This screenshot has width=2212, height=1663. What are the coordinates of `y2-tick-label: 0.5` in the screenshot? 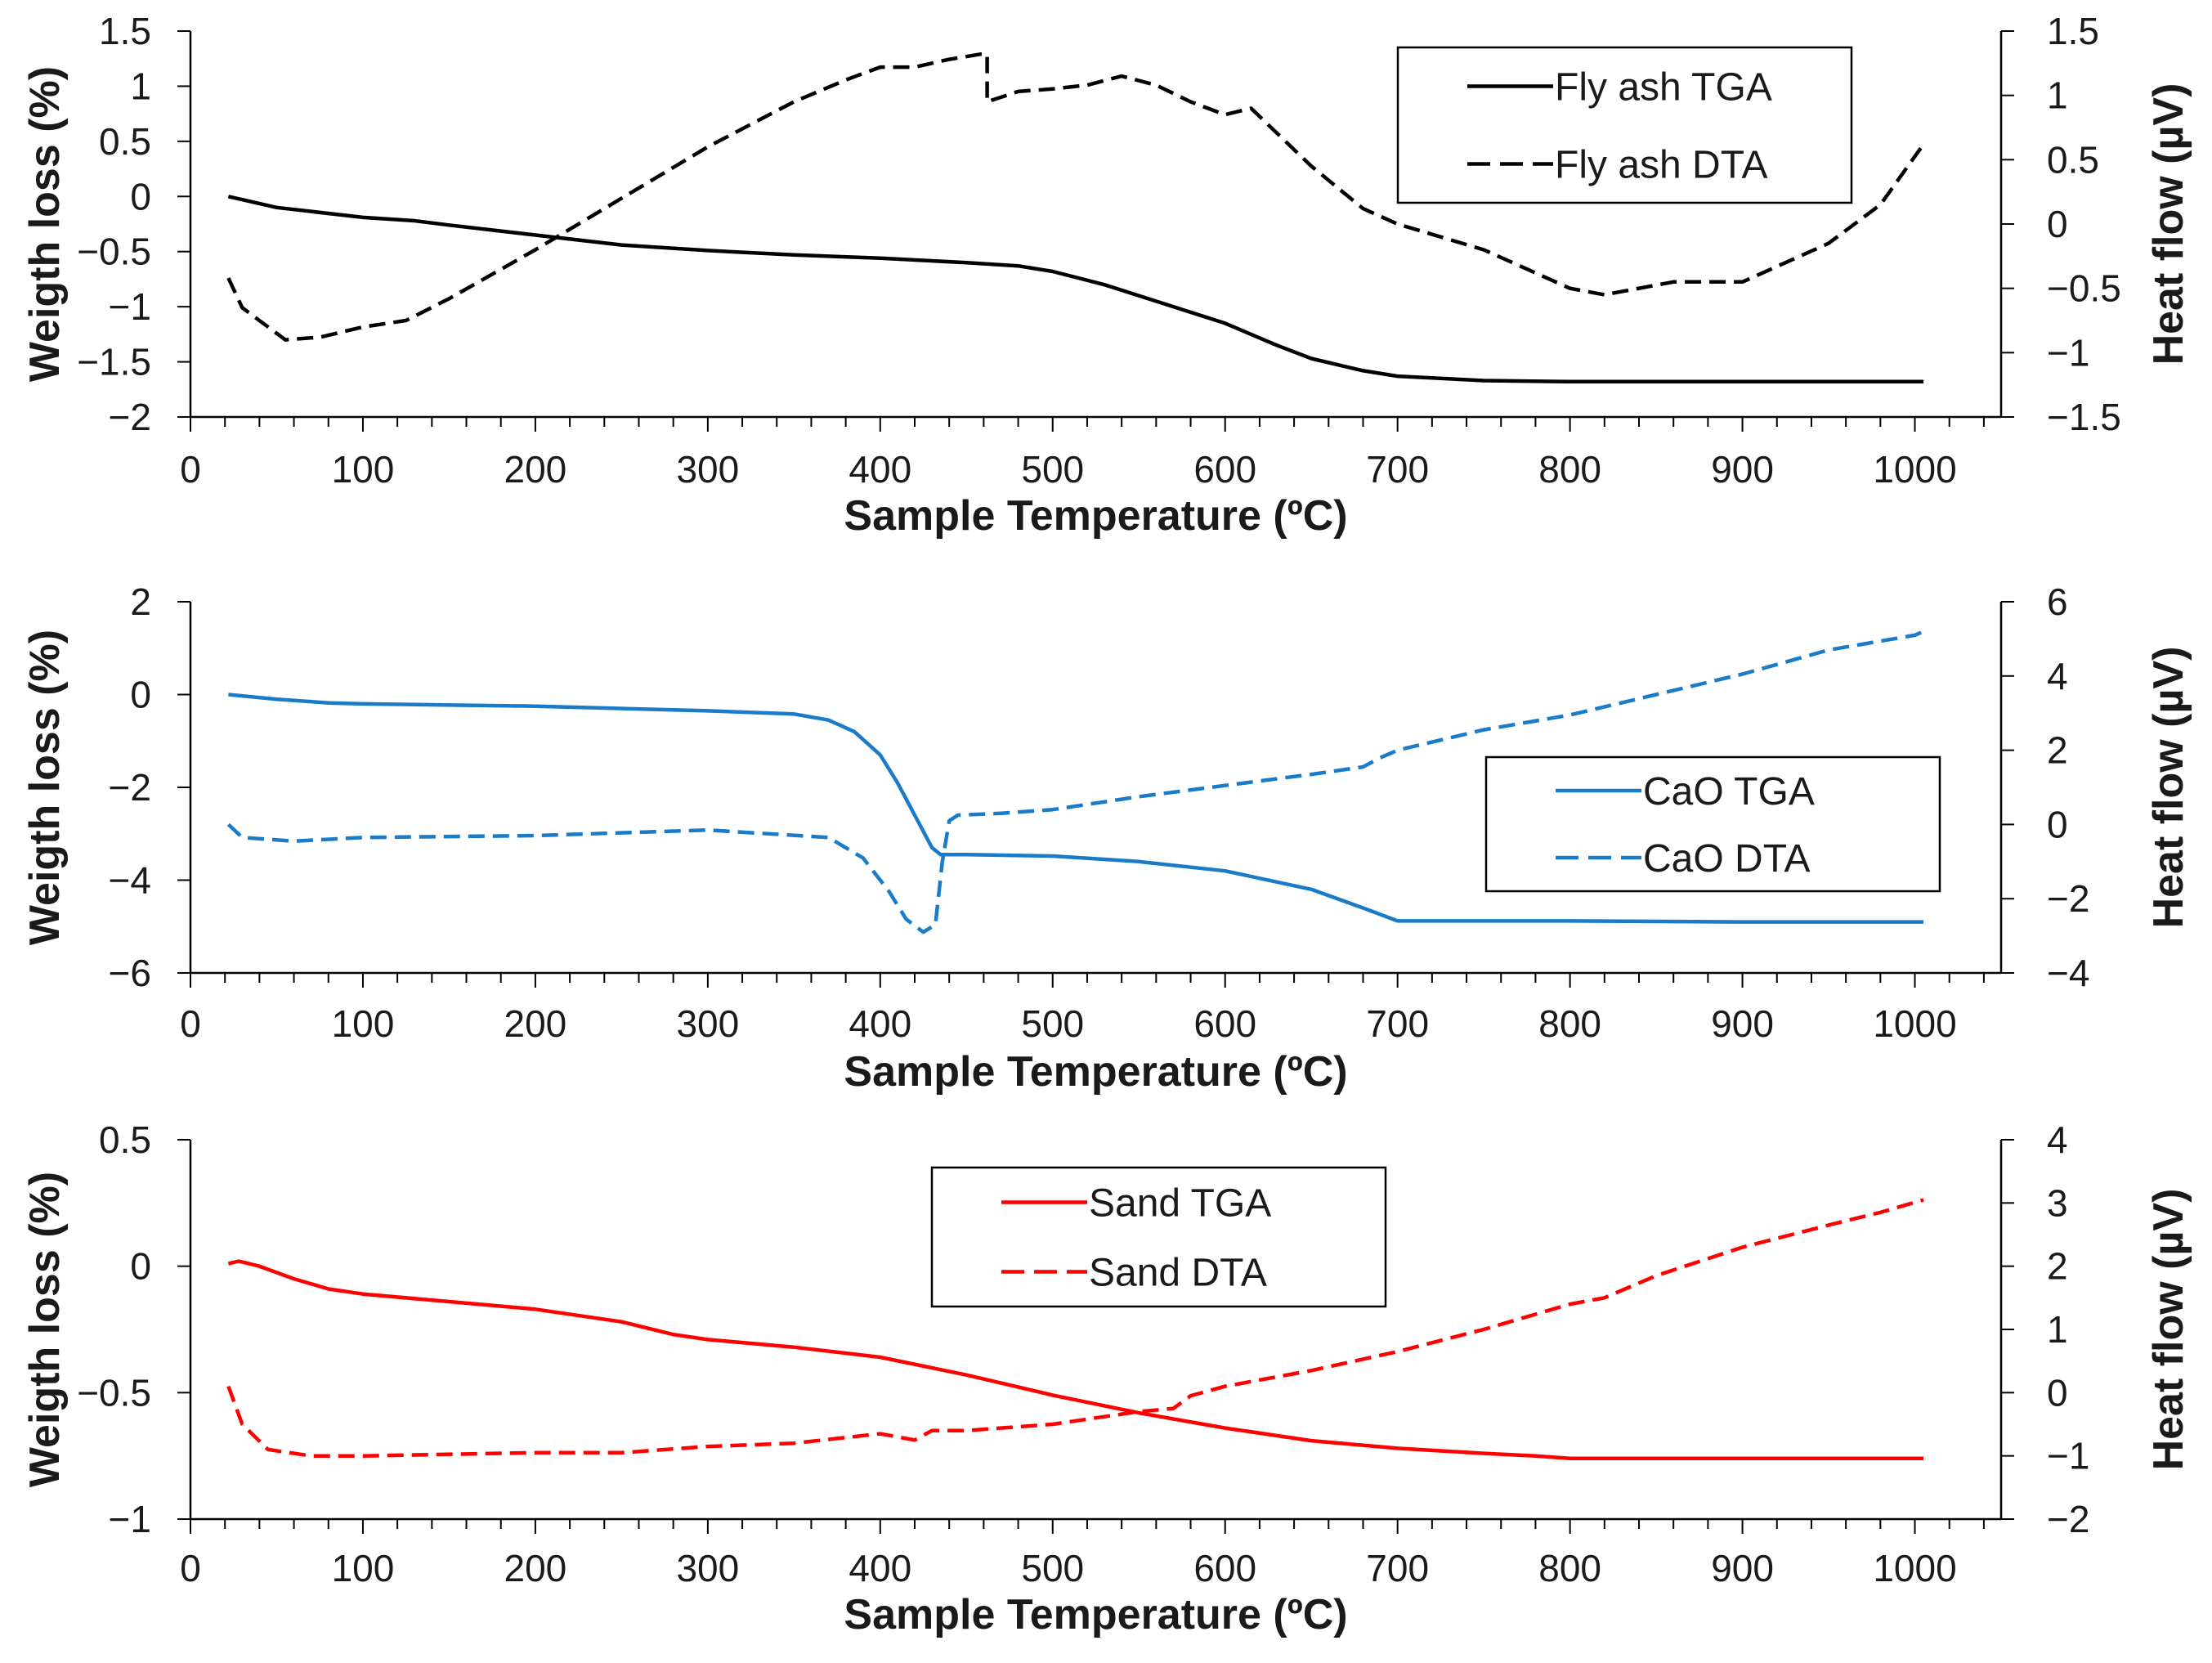 It's located at (2073, 159).